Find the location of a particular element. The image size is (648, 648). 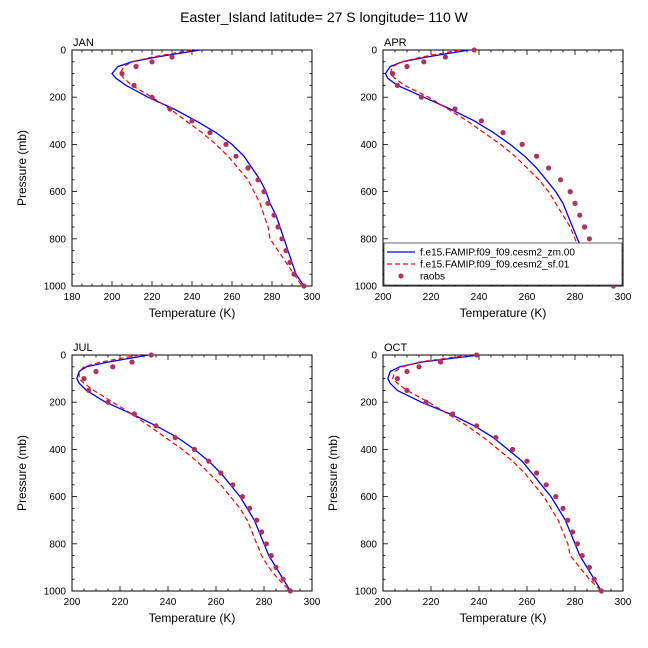

panel-label: OCT is located at coordinates (396, 348).